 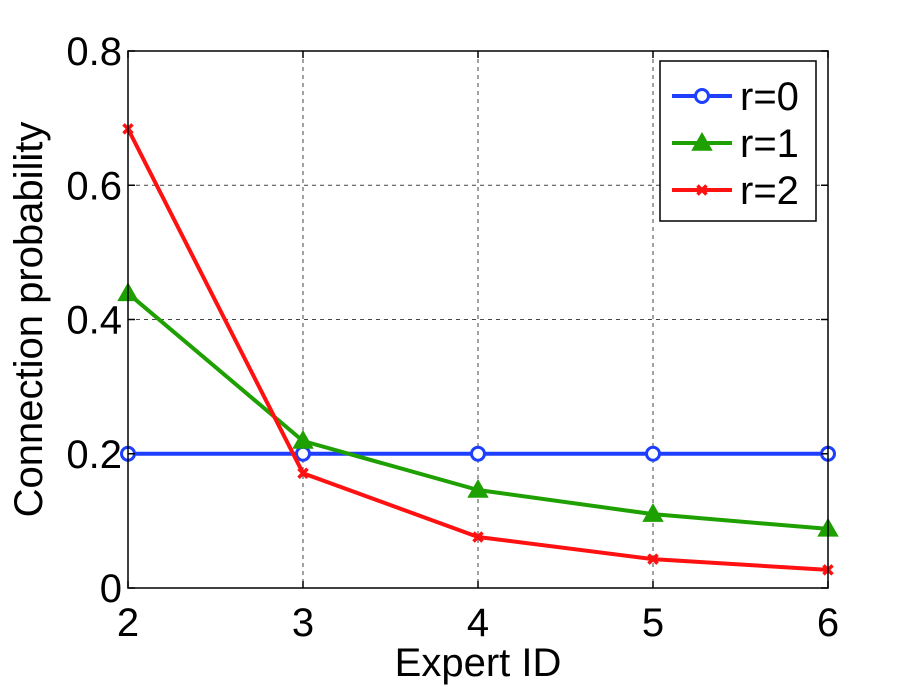 What do you see at coordinates (653, 623) in the screenshot?
I see `x-tick-label: 5` at bounding box center [653, 623].